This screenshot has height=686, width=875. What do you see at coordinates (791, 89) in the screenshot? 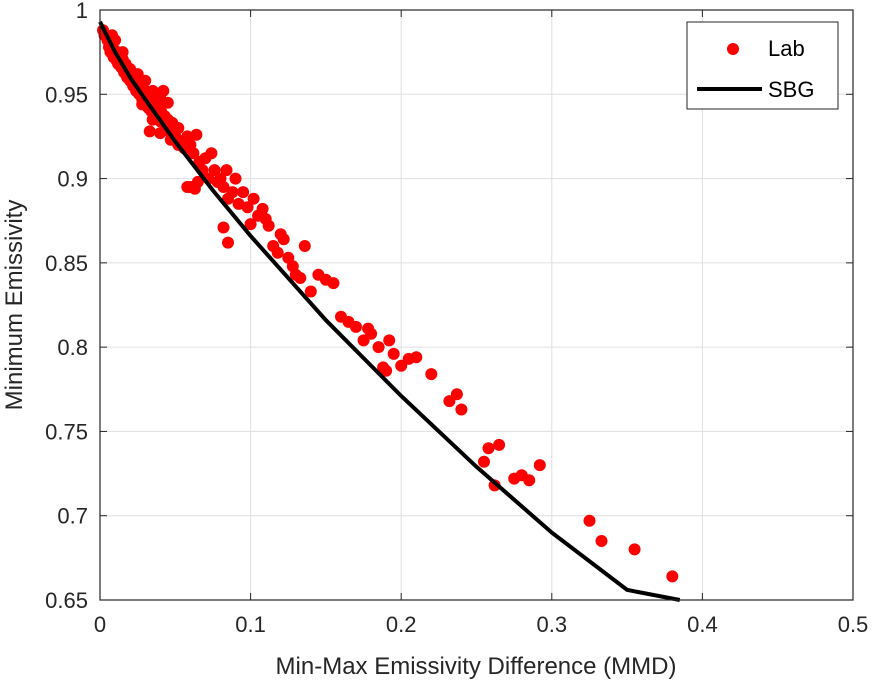
I see `legend-sbg-label: SBG` at bounding box center [791, 89].